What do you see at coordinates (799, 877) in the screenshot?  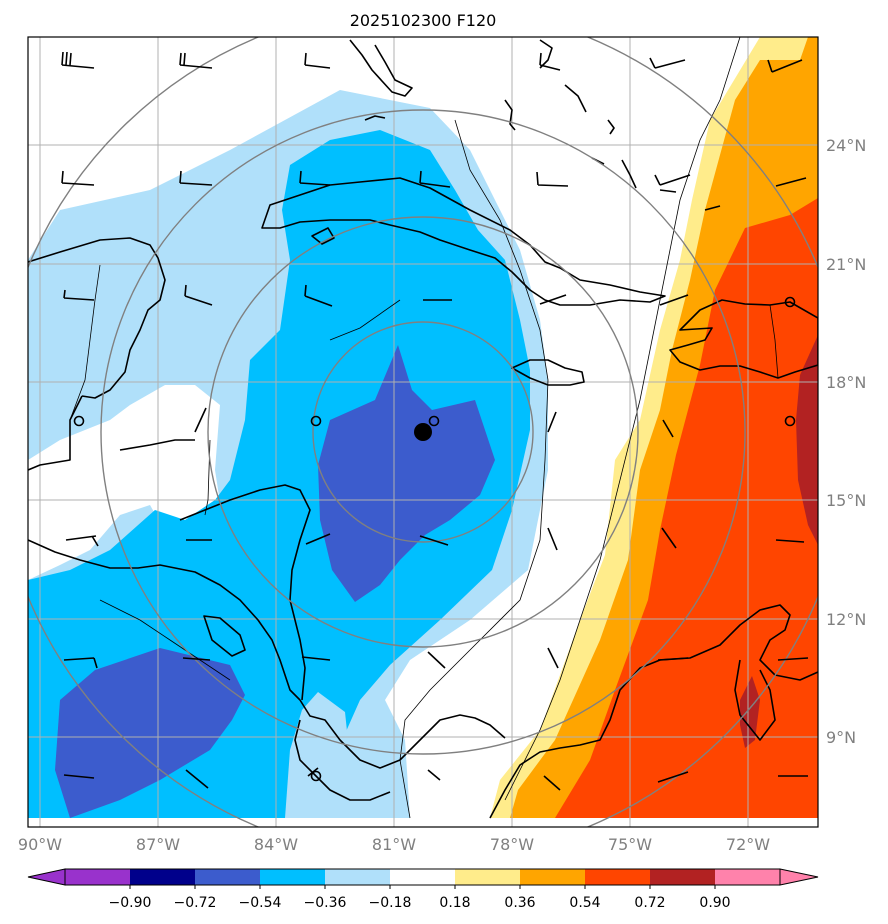 I see `colorbar-extend-high` at bounding box center [799, 877].